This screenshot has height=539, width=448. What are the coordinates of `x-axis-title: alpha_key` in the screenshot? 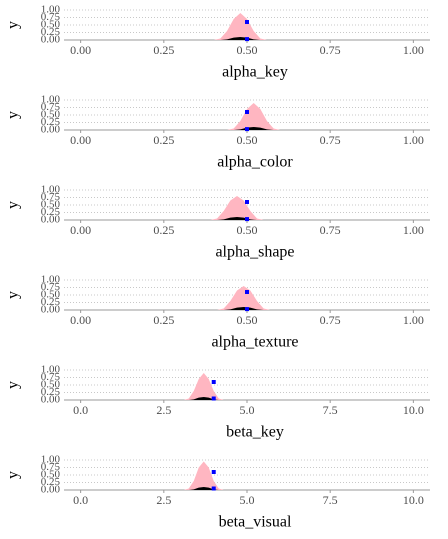 It's located at (255, 72).